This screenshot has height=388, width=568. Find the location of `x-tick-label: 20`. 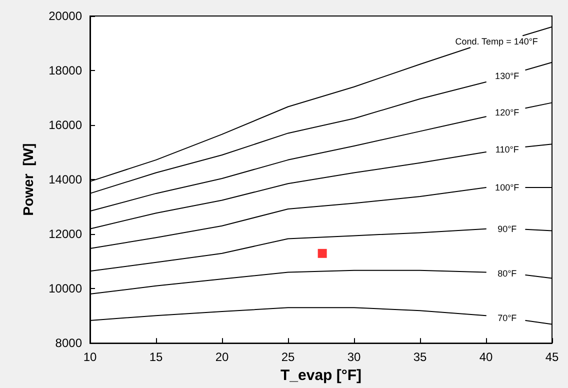

x-tick-label: 20 is located at coordinates (222, 357).